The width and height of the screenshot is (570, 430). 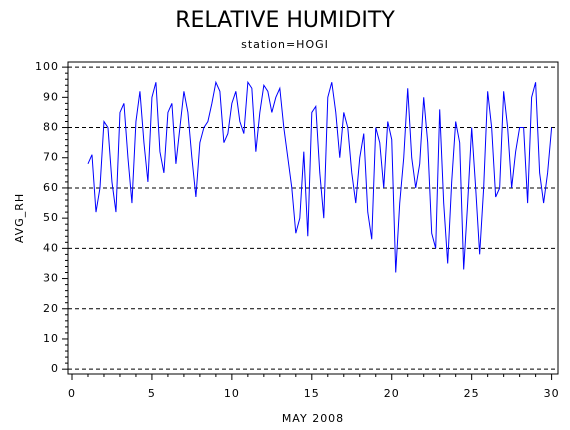 I want to click on y-axis-label: AVG_RH, so click(x=19, y=218).